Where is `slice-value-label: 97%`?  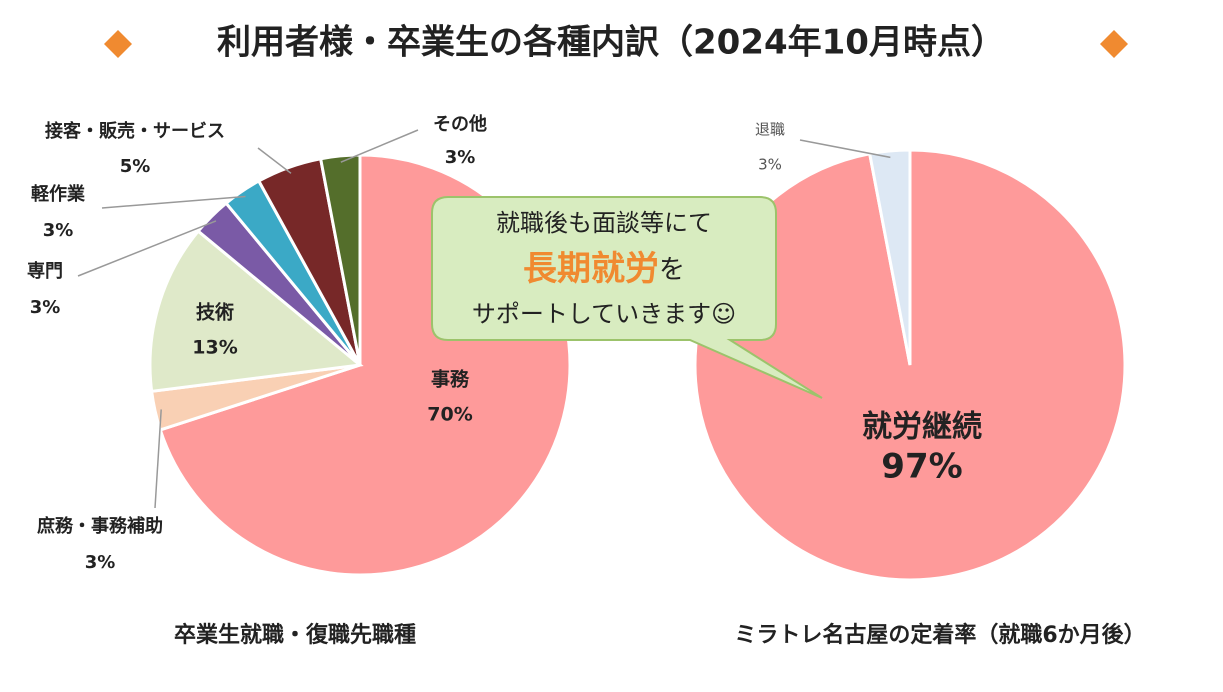 slice-value-label: 97% is located at coordinates (921, 467).